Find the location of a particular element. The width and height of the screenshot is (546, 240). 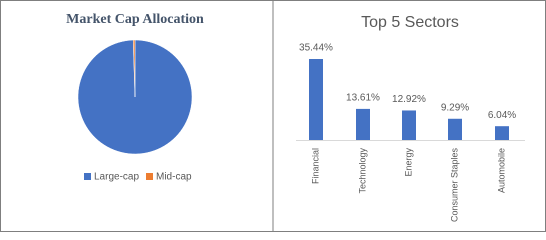

value-label: 35.44% is located at coordinates (316, 48).